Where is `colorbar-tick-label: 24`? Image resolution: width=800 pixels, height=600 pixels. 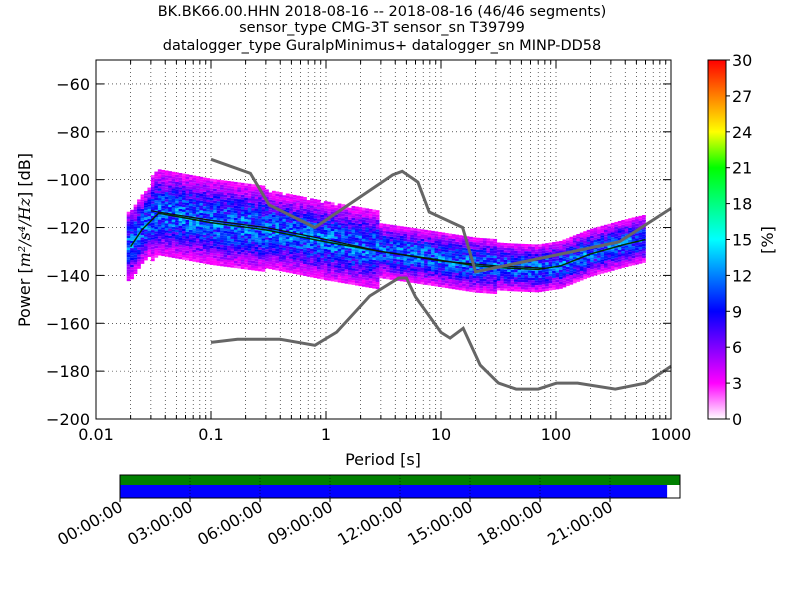 colorbar-tick-label: 24 is located at coordinates (742, 132).